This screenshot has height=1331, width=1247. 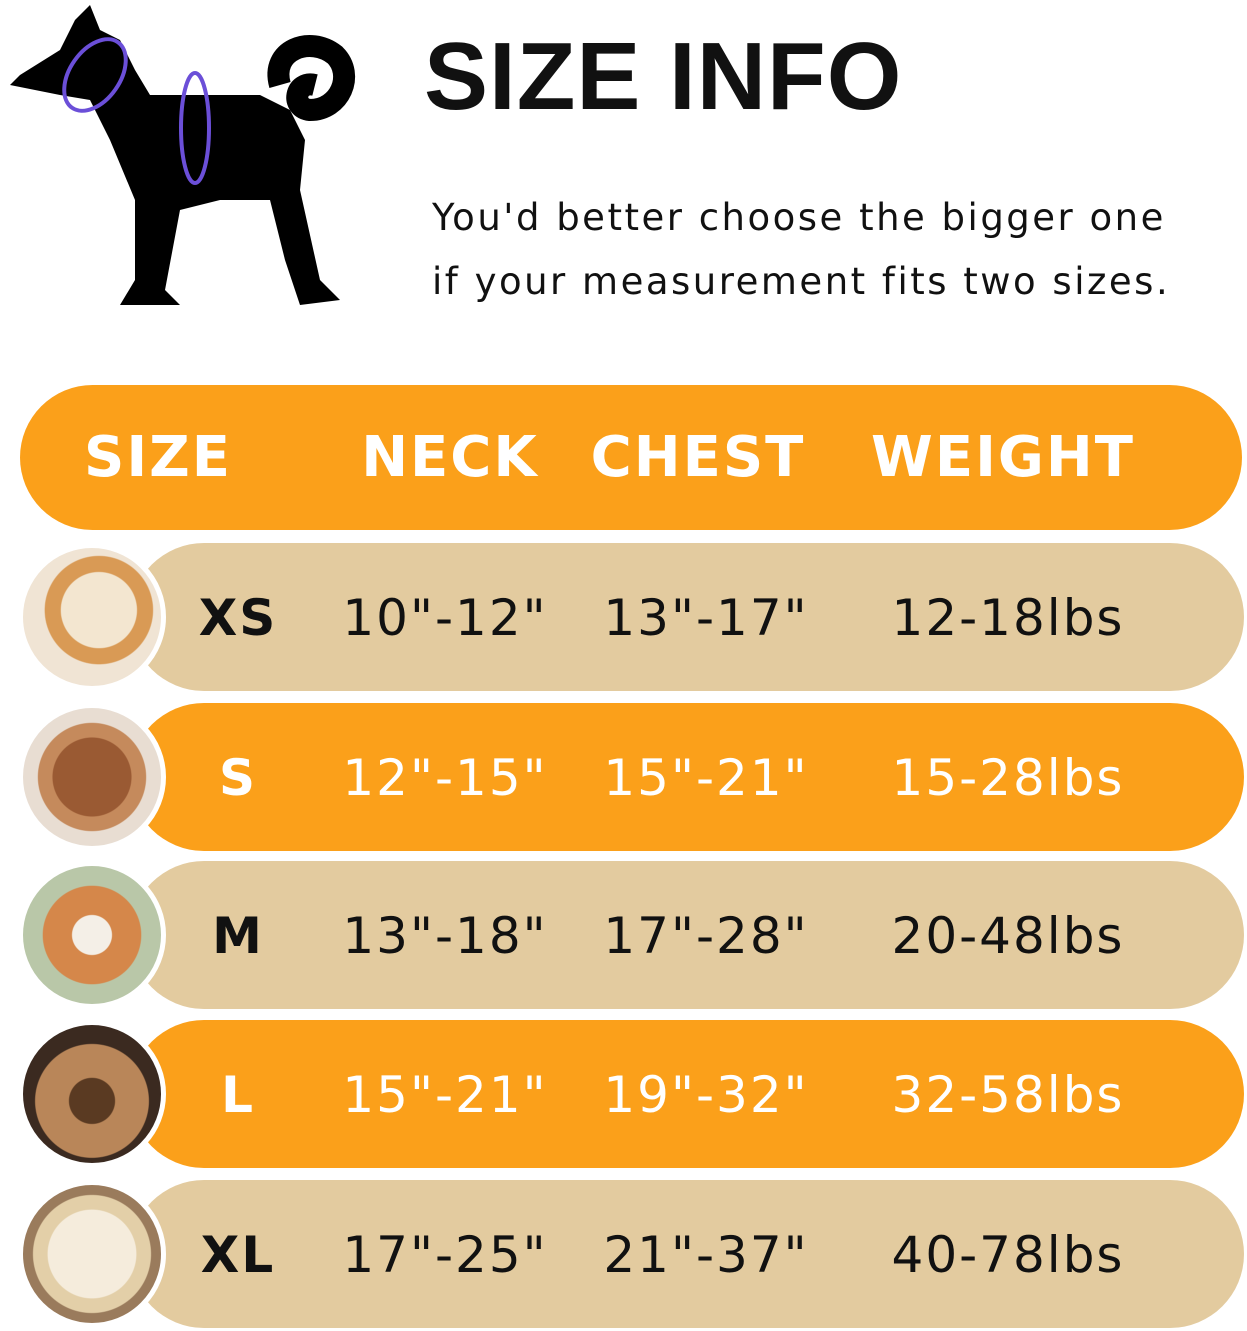 I want to click on size-cell: M, so click(x=238, y=936).